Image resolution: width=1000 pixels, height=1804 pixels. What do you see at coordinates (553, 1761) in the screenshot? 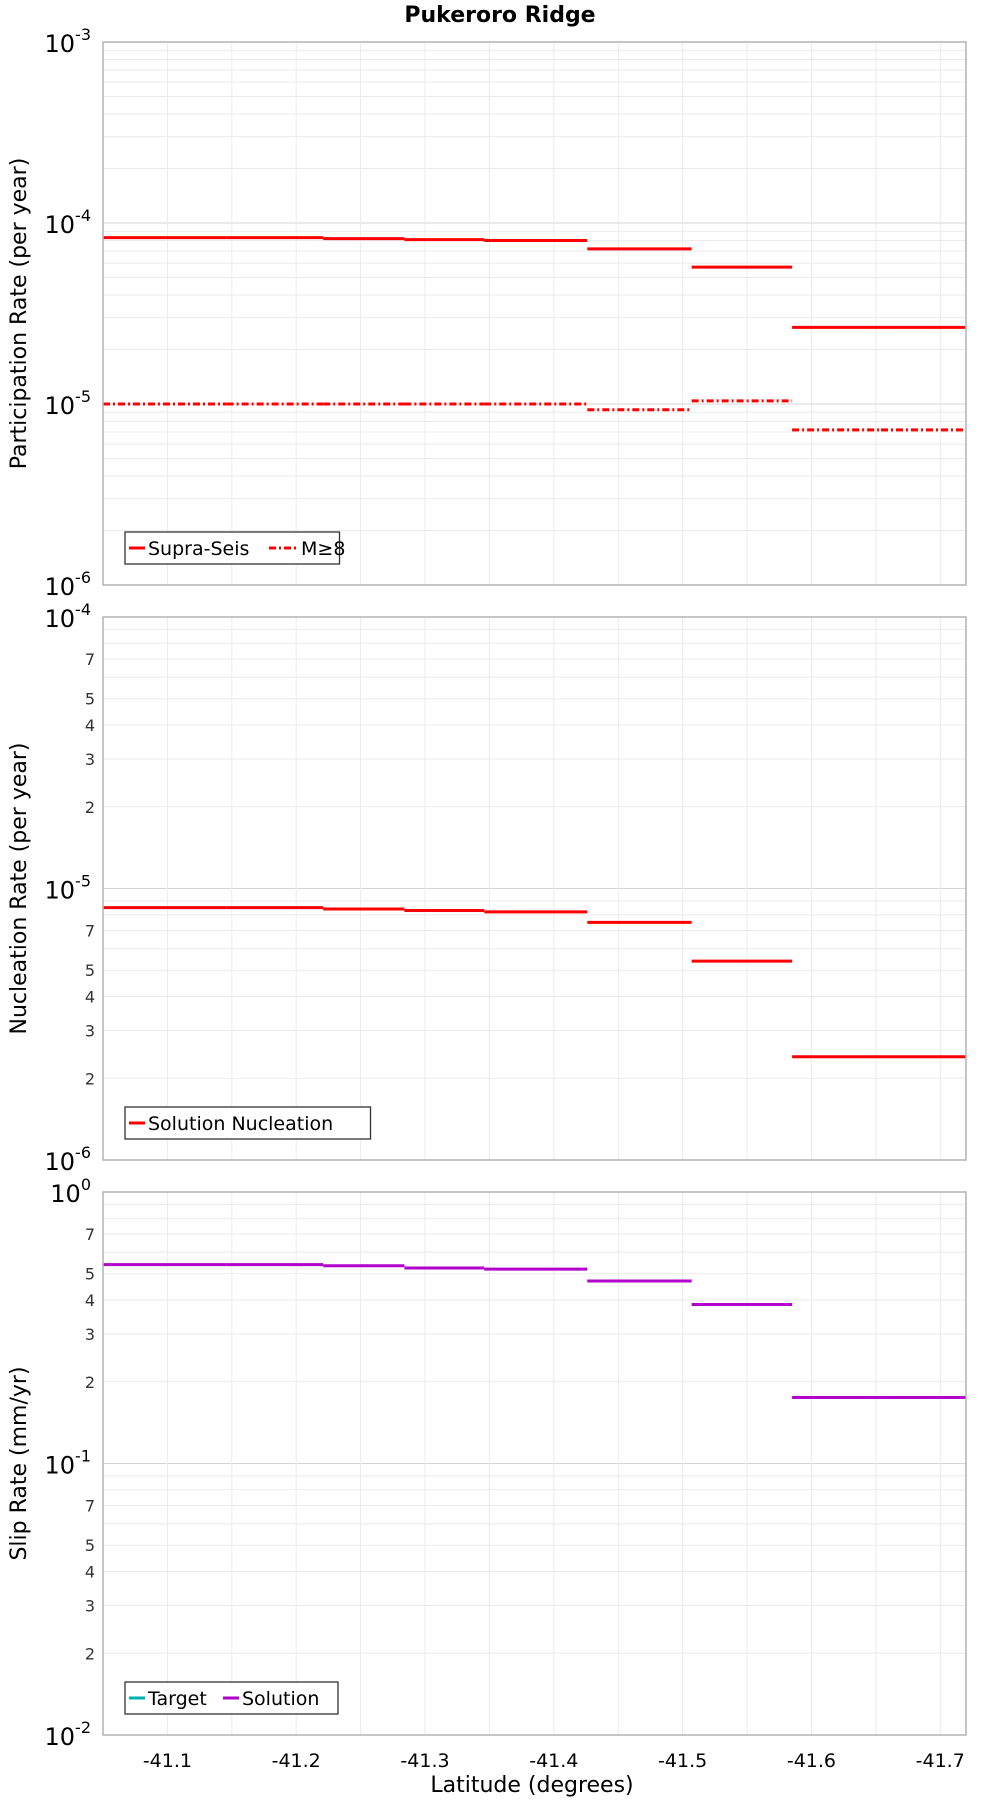
I see `x-tick-label: -41.4` at bounding box center [553, 1761].